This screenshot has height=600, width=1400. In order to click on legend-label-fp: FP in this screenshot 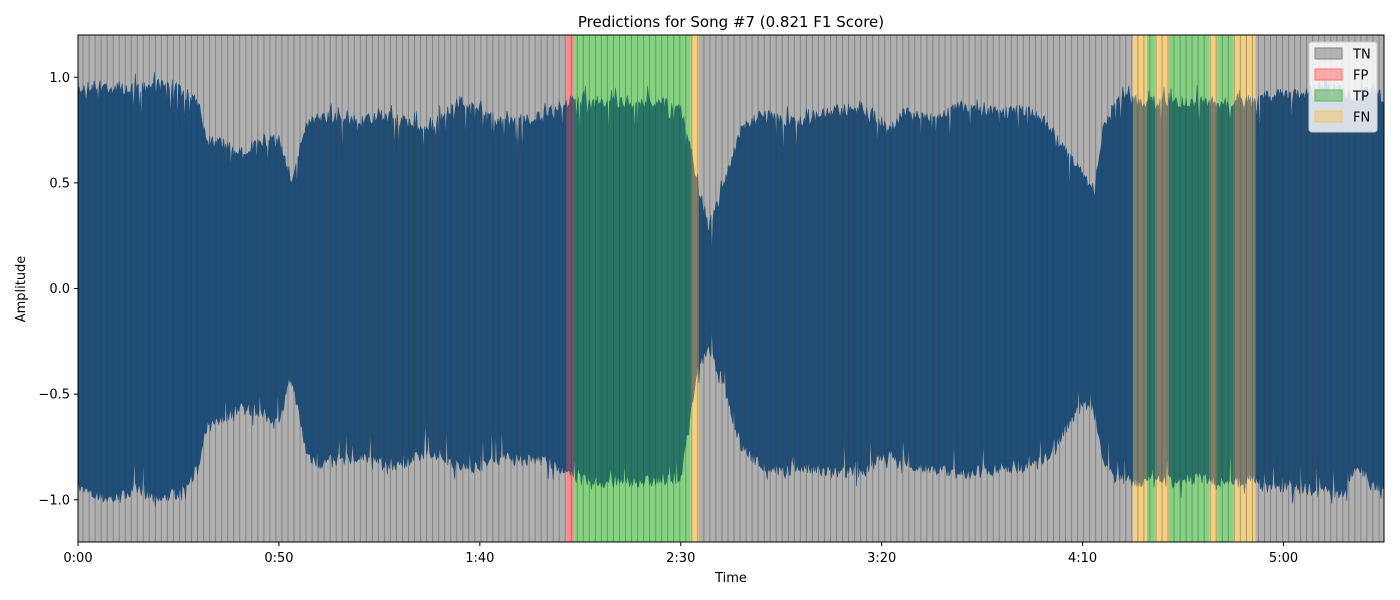, I will do `click(1360, 76)`.